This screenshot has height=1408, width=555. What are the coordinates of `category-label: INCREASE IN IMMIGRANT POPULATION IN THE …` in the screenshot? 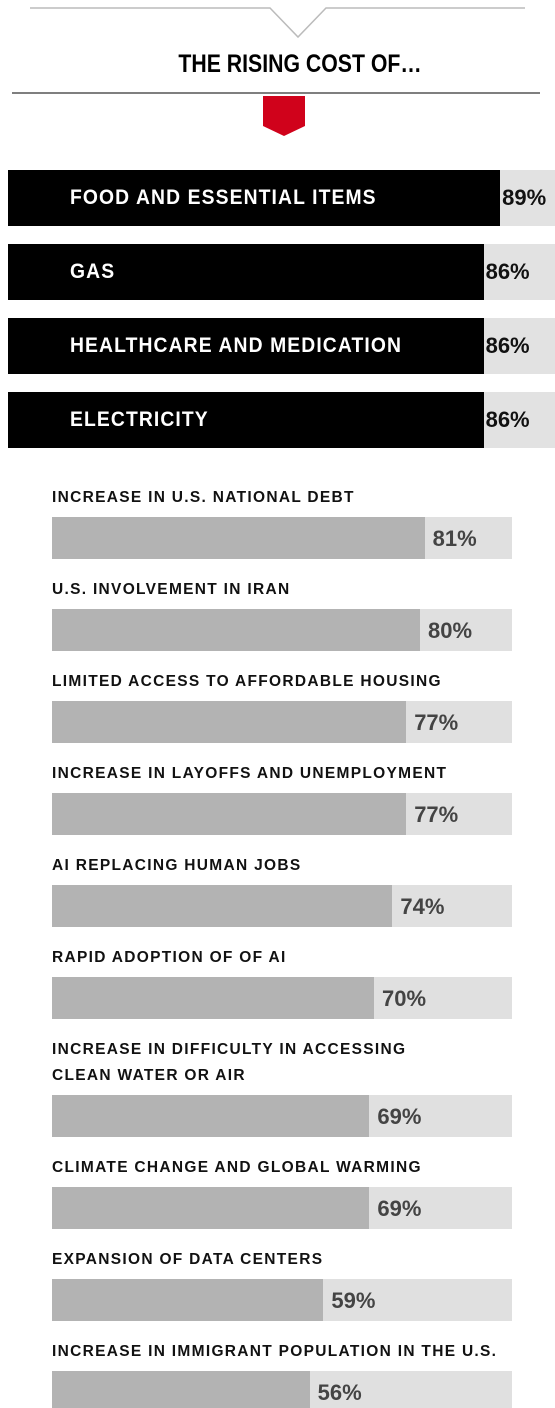 It's located at (275, 1351).